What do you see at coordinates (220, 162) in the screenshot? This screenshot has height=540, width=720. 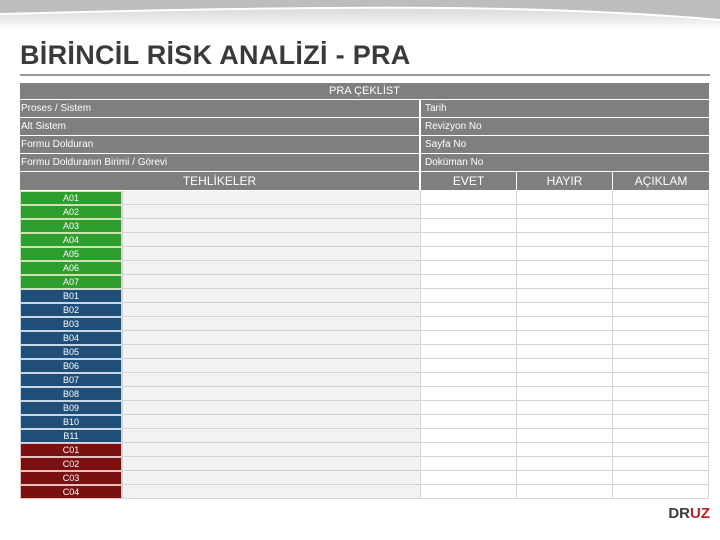 I see `info-label-department: Formu Dolduranın Birimi / Görevi` at bounding box center [220, 162].